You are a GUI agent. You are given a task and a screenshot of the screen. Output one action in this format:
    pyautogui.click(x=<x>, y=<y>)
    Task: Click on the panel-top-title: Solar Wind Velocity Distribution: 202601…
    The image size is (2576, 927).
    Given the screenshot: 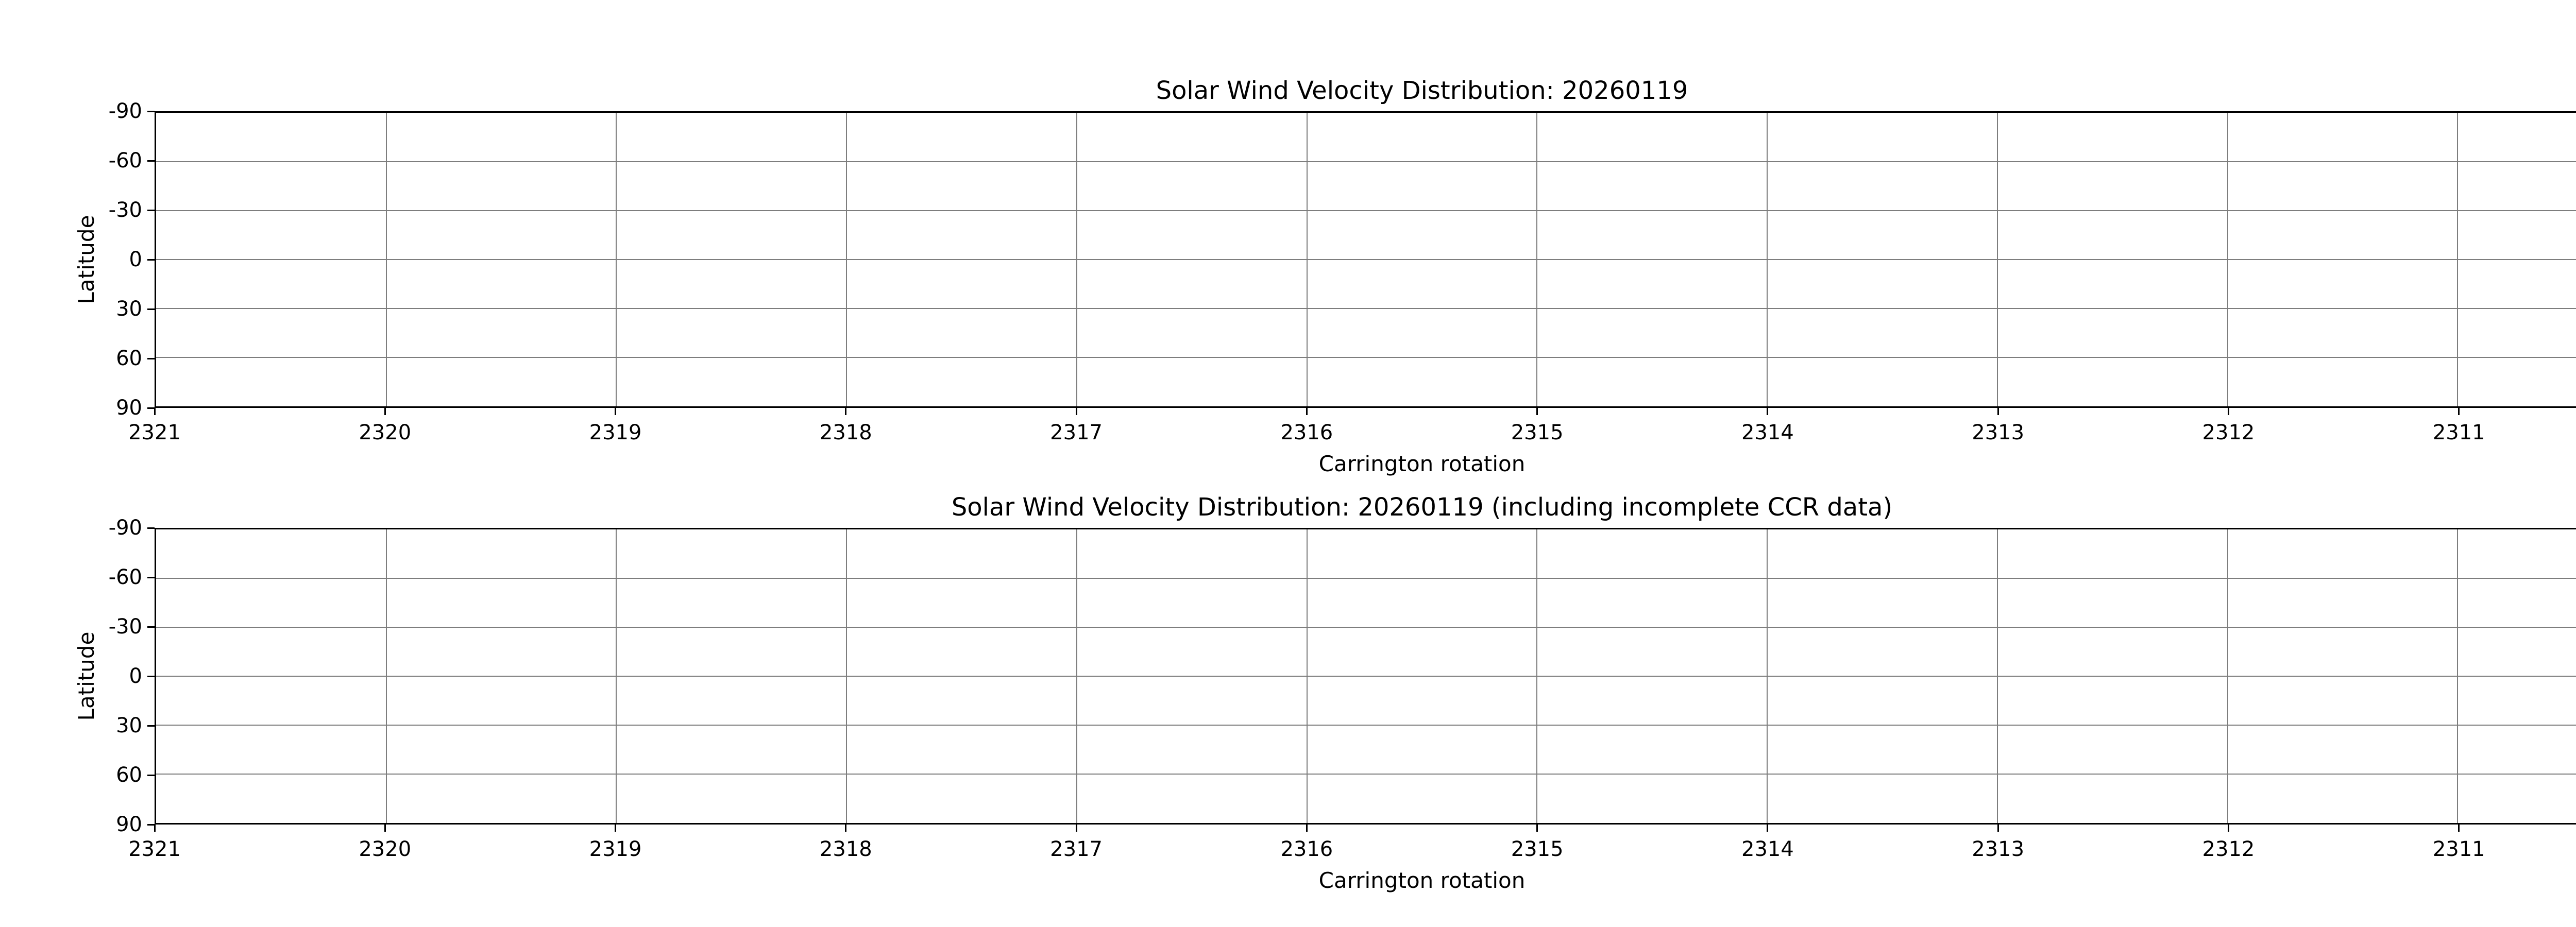 What is the action you would take?
    pyautogui.click(x=1422, y=90)
    